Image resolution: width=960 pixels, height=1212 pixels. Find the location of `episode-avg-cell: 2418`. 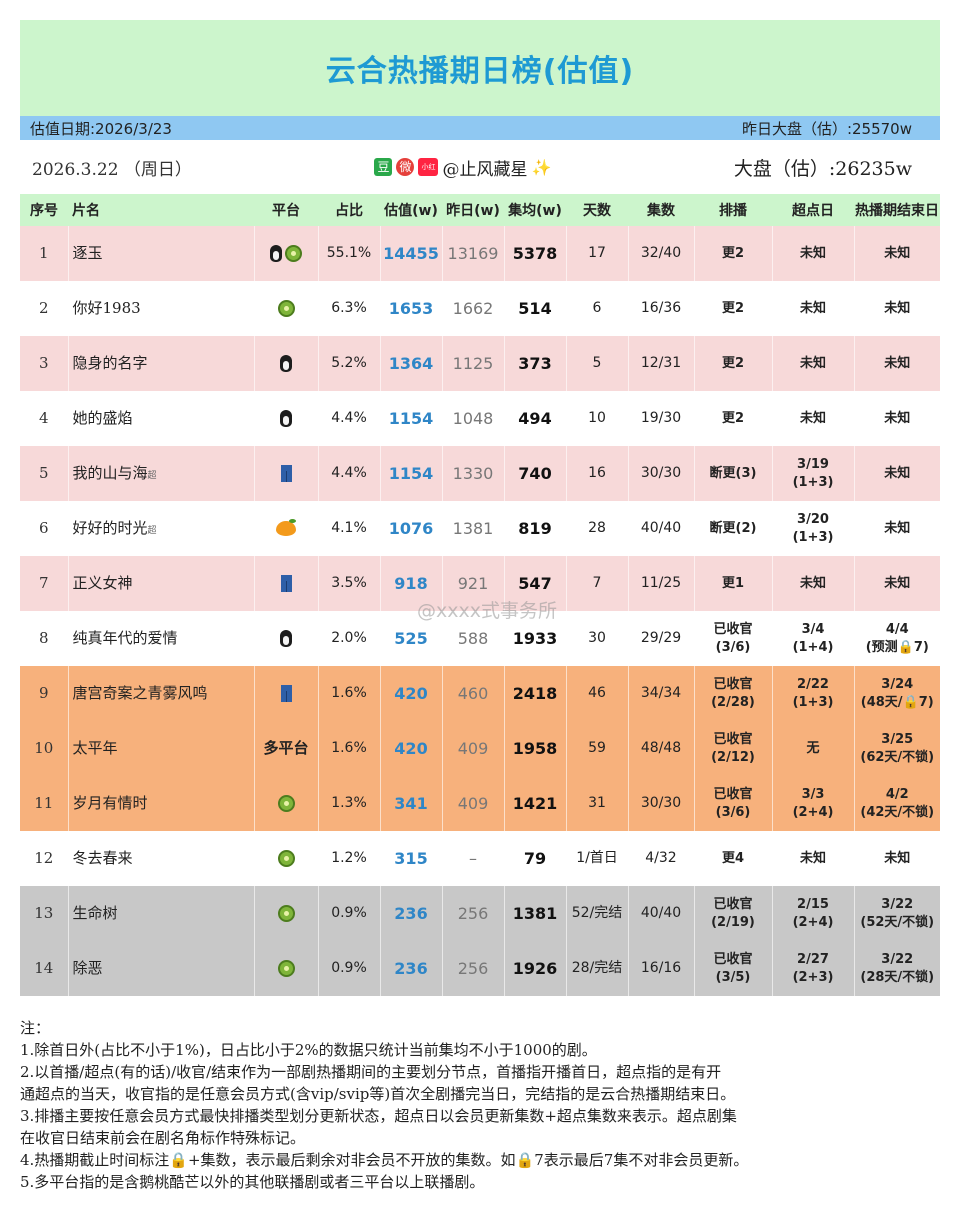

episode-avg-cell: 2418 is located at coordinates (534, 693).